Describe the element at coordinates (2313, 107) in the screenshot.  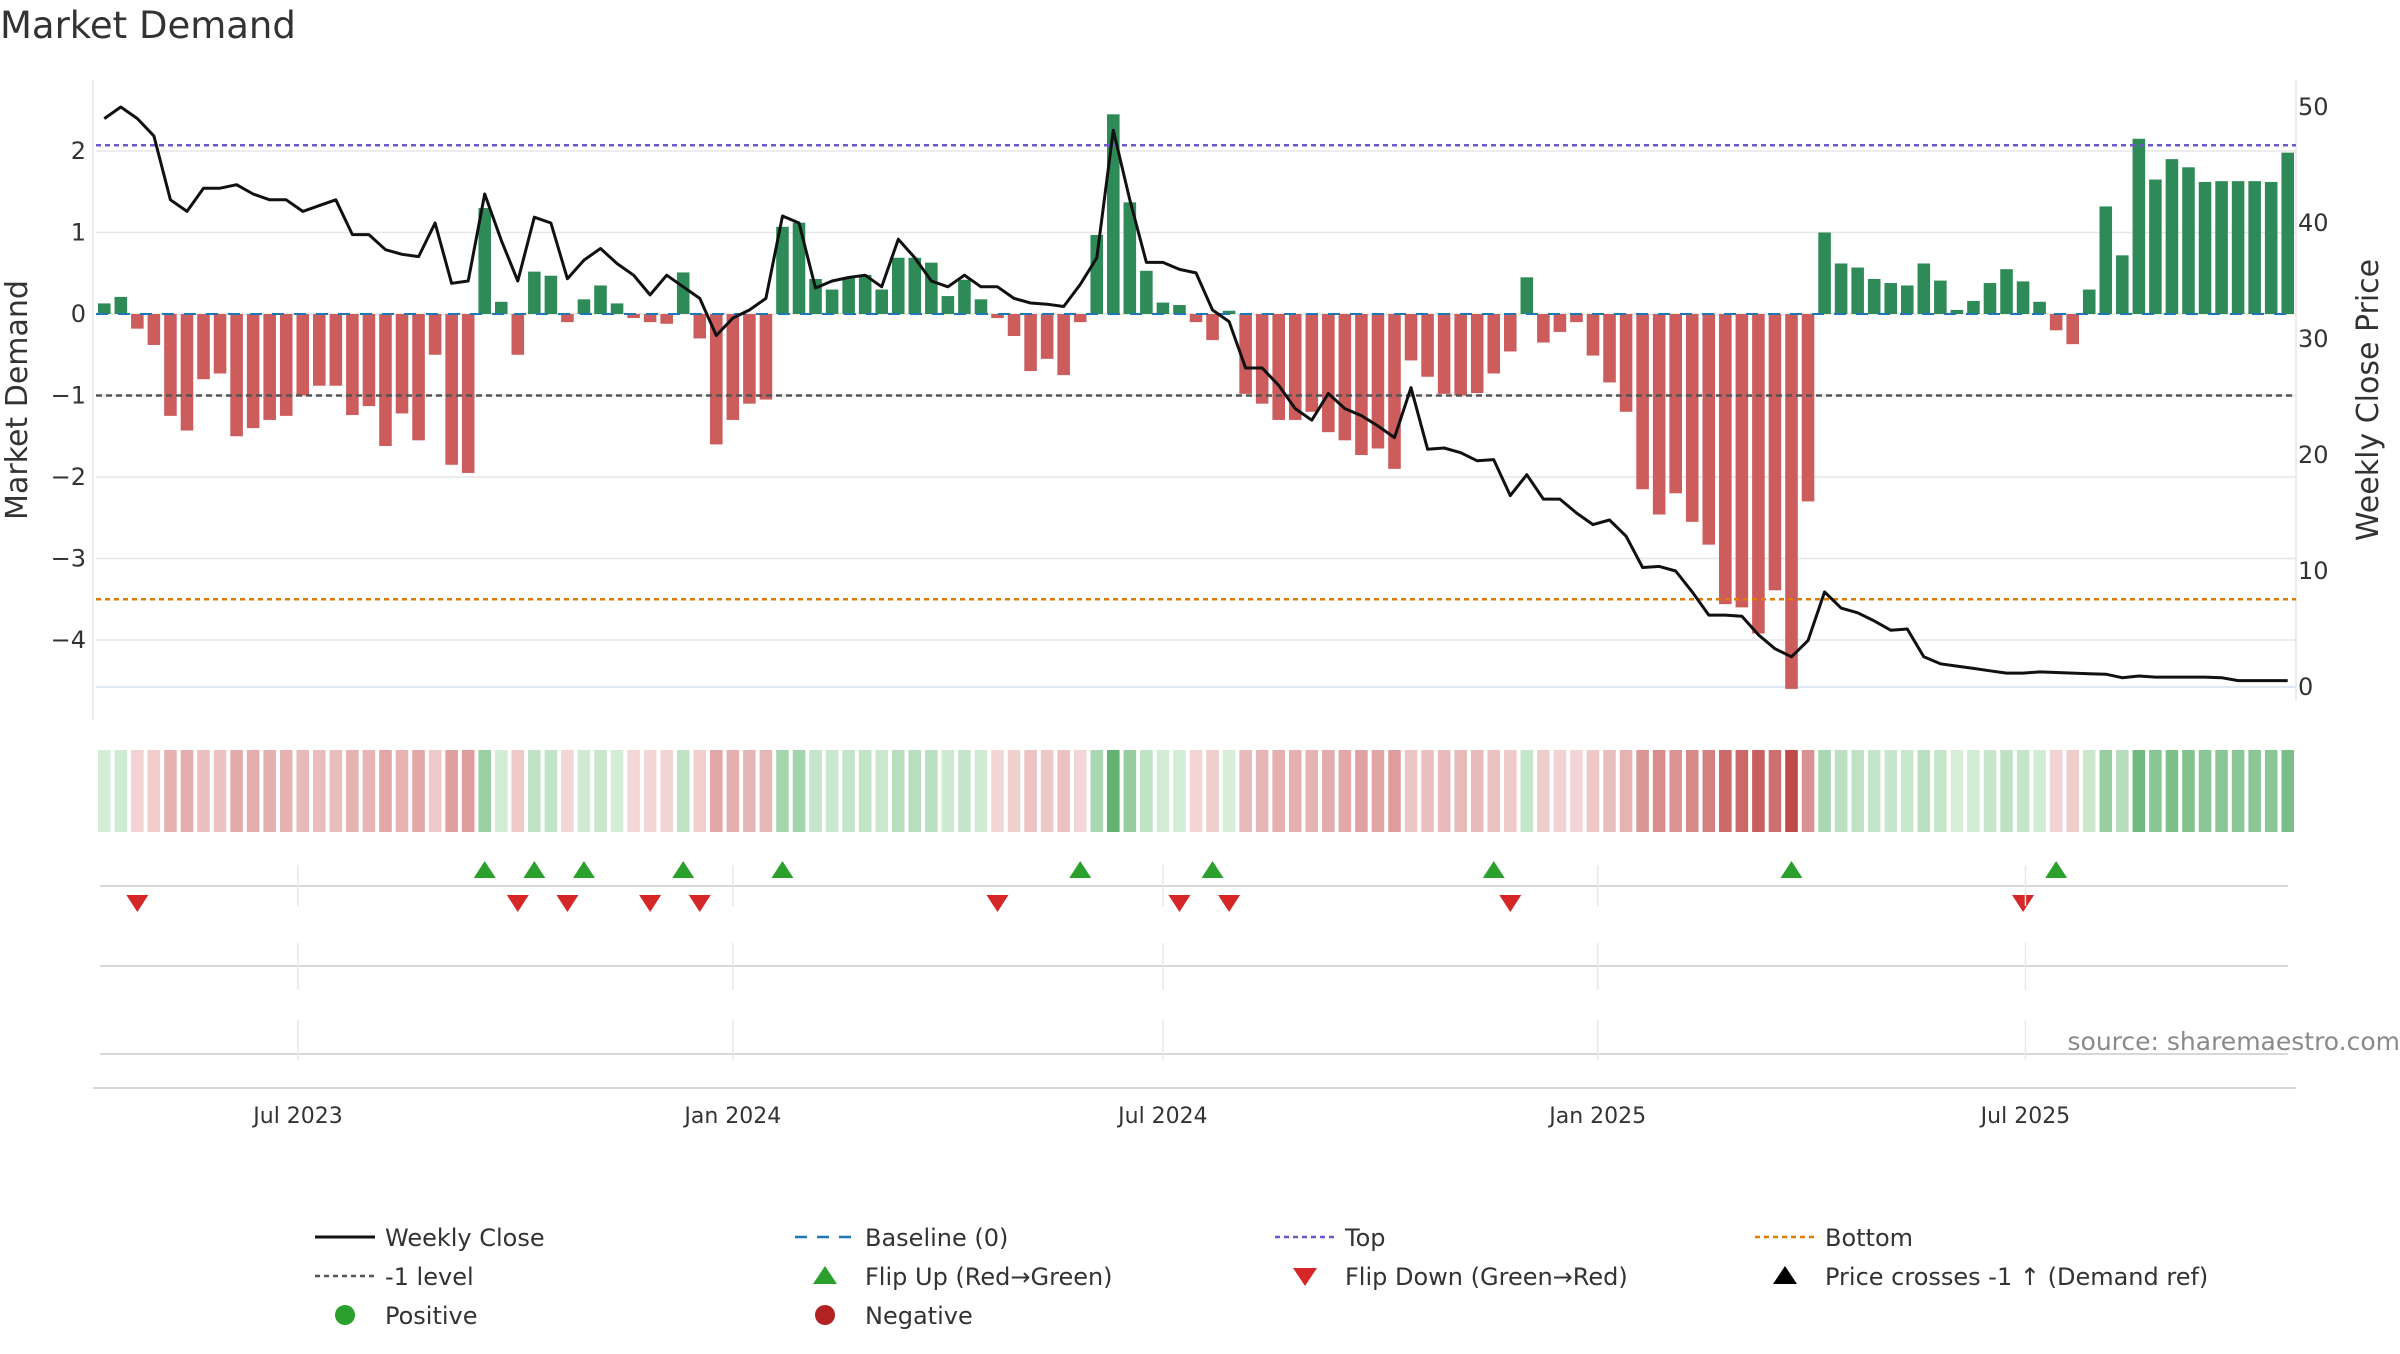
I see `right-tick-label: 50` at that location.